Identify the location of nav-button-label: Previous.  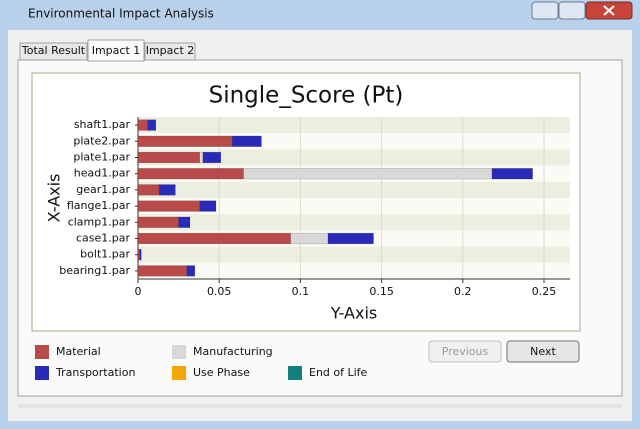
(465, 351).